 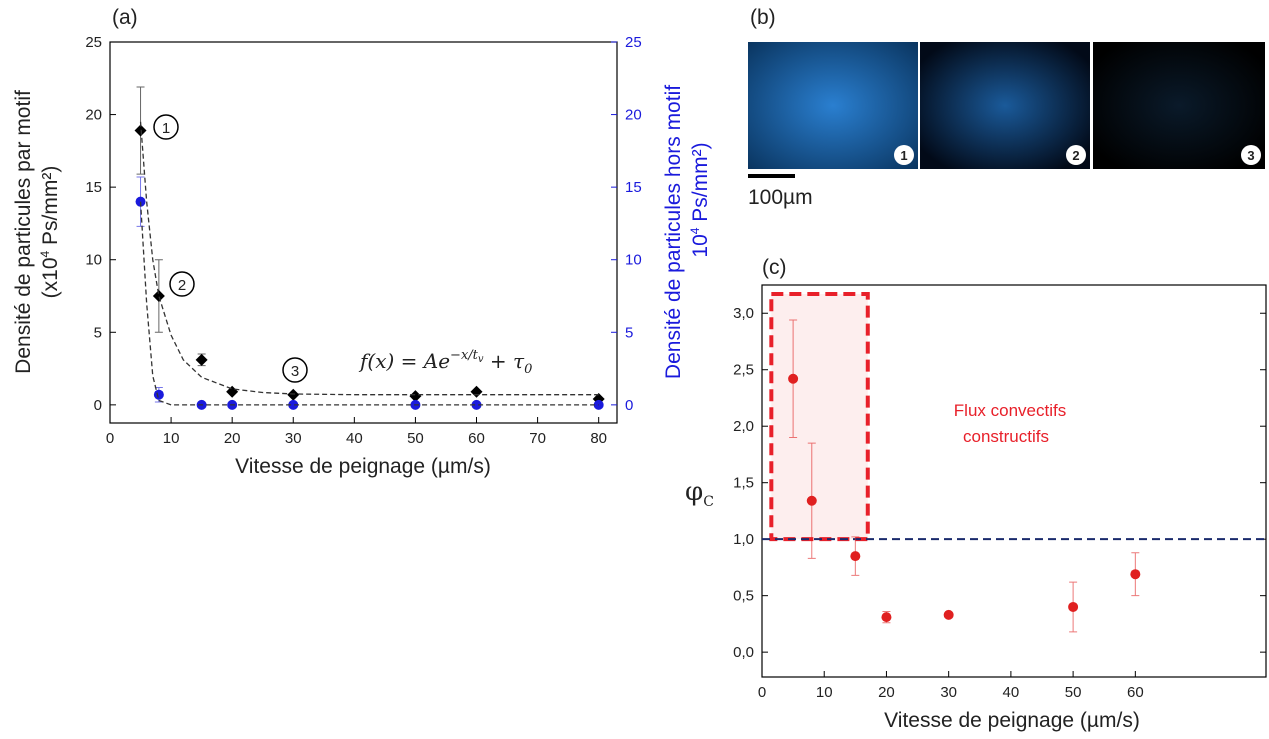 I want to click on formula-part: + τ, so click(x=504, y=361).